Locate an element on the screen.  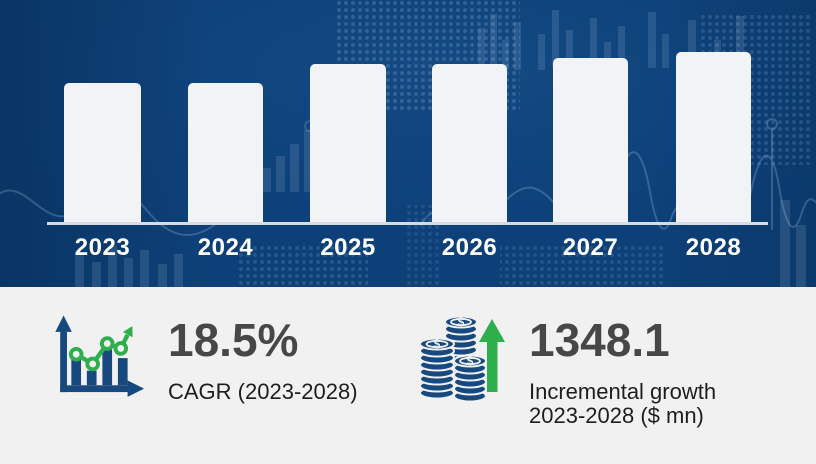
incremental-growth-label: Incremental growth 2023-2028 ($ mn) is located at coordinates (622, 404).